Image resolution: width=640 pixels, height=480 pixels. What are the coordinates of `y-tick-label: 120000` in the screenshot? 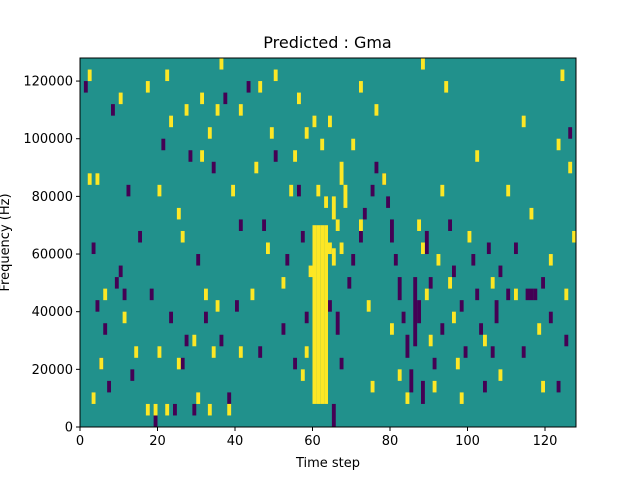 It's located at (48, 82).